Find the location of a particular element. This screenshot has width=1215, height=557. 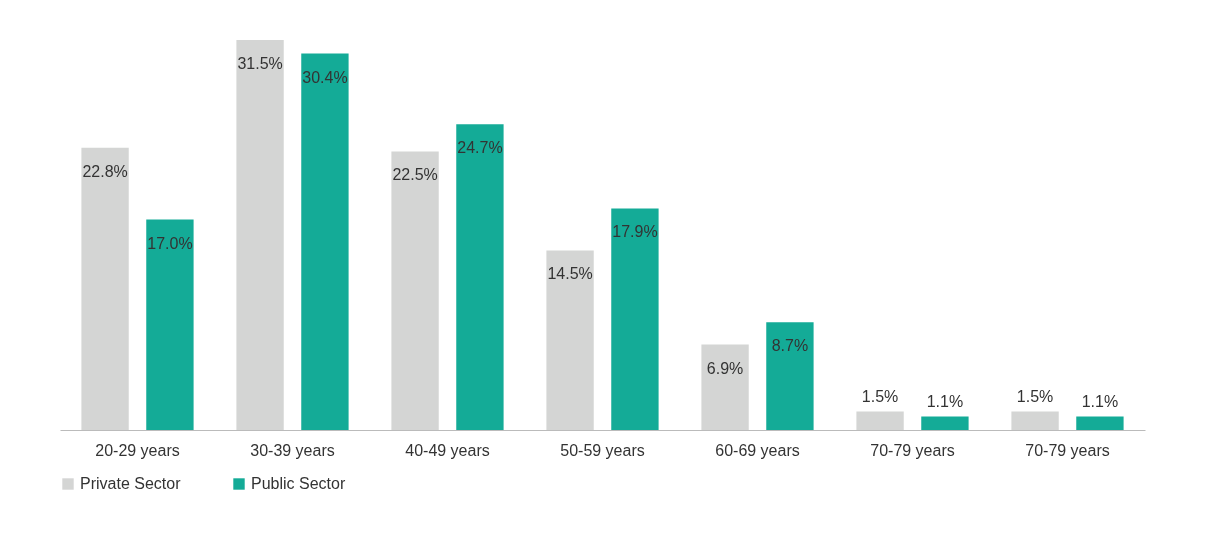

legend-label: Private Sector is located at coordinates (131, 483).